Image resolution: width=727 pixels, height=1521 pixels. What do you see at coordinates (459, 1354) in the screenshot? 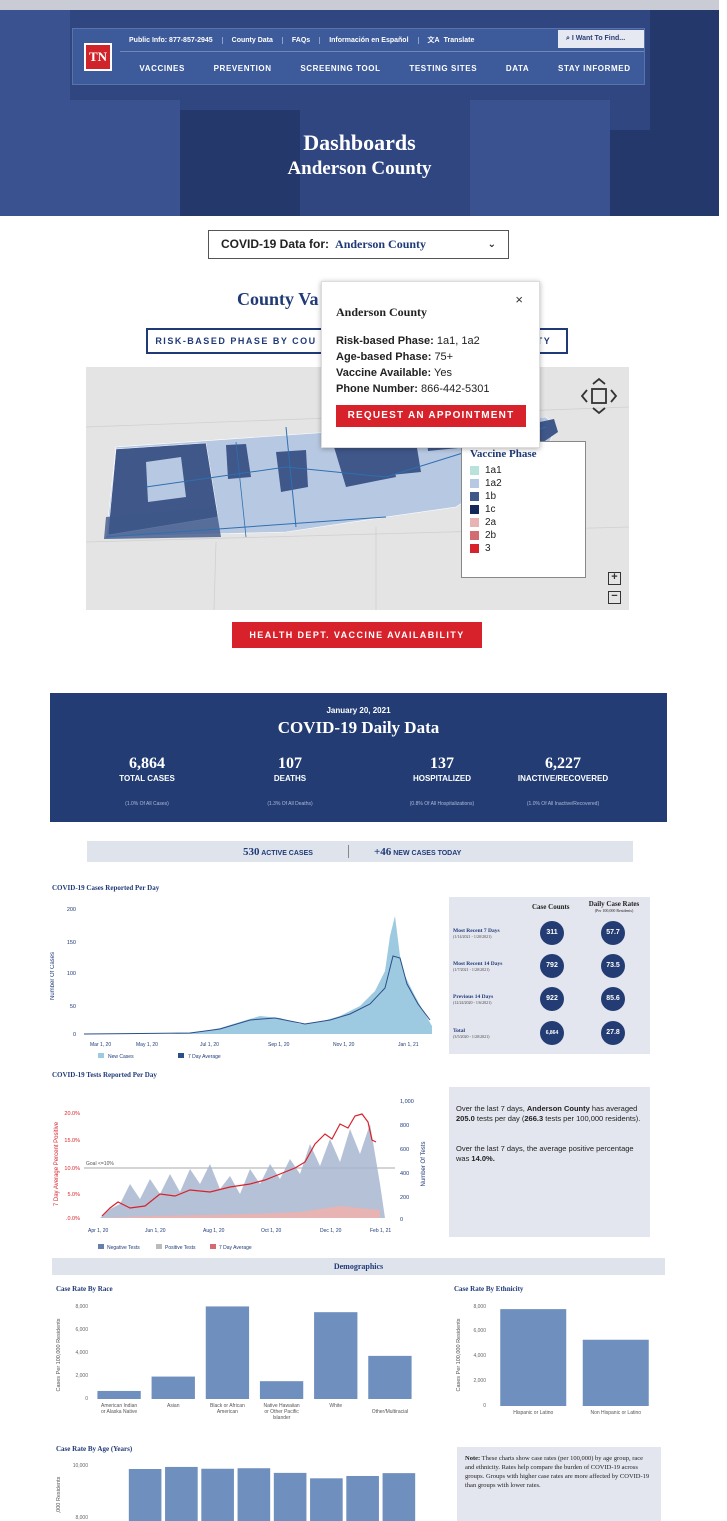
I see `ethnicity-y-label: Cases Per 100,000 Residents` at bounding box center [459, 1354].